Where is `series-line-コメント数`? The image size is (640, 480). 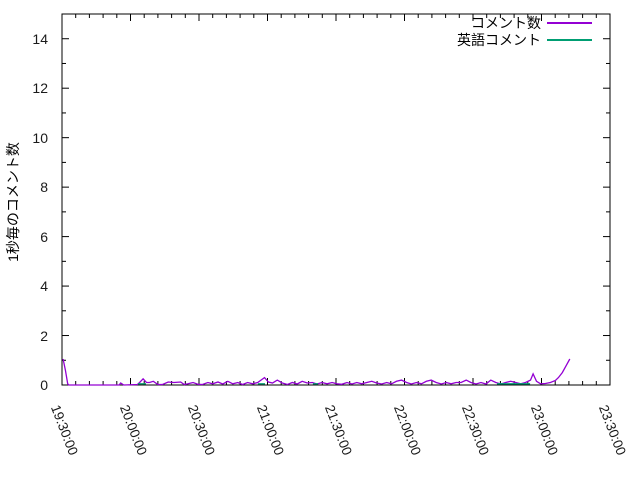
series-line-コメント数 is located at coordinates (316, 372).